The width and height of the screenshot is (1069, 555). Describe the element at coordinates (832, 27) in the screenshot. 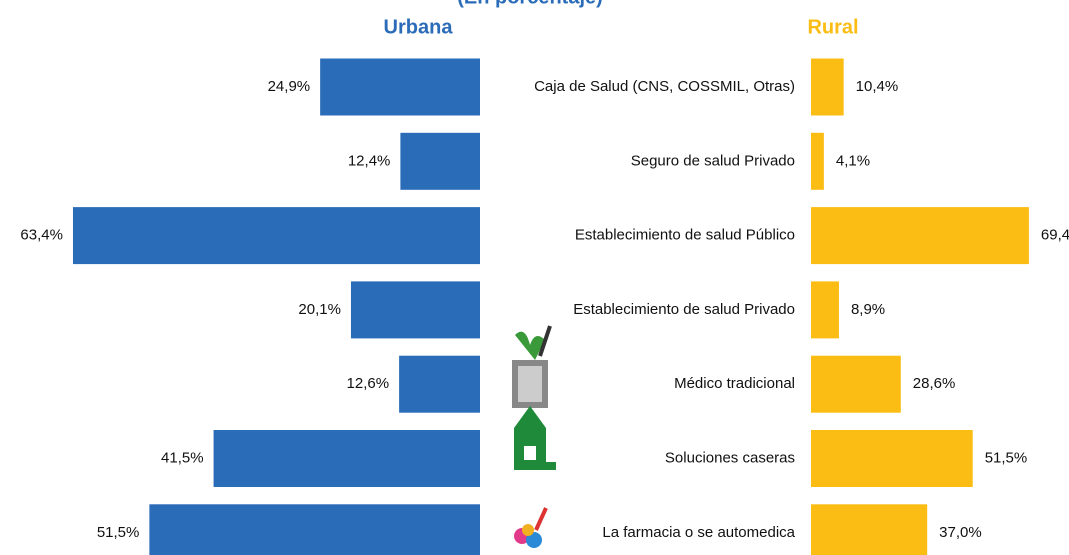

I see `legend-rural: Rural` at that location.